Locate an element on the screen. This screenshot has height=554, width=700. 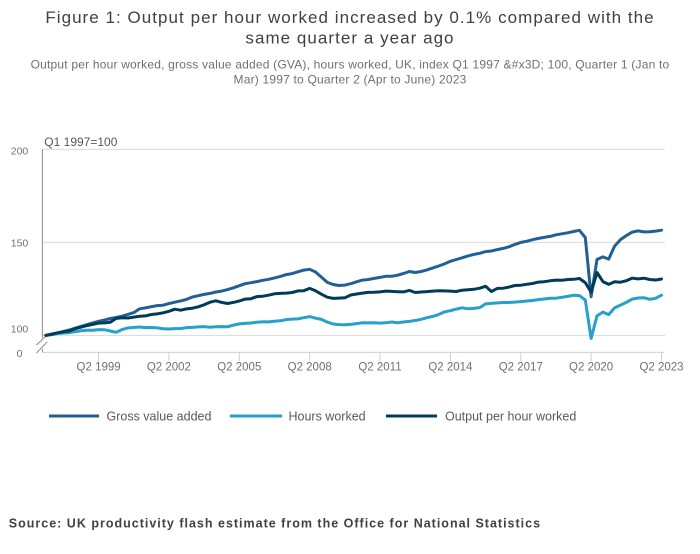
svg-text: Q2 2014 is located at coordinates (450, 368).